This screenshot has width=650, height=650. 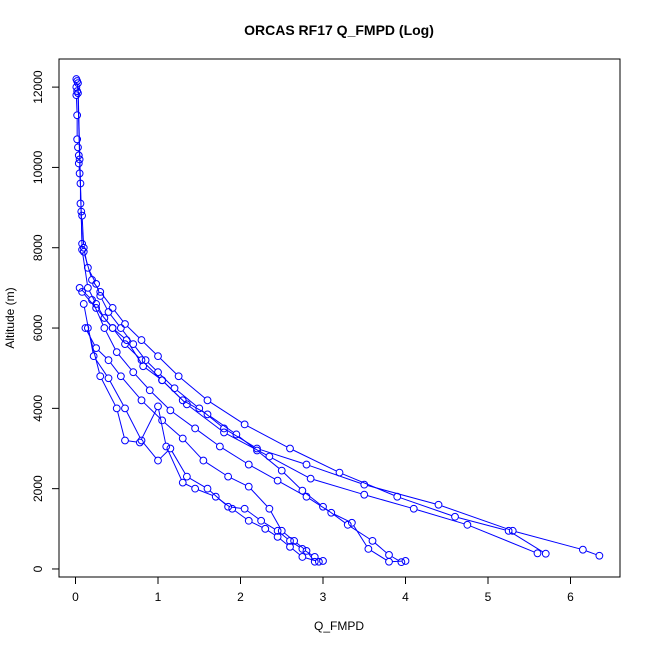 I want to click on y-tick-label: 10000, so click(x=38, y=167).